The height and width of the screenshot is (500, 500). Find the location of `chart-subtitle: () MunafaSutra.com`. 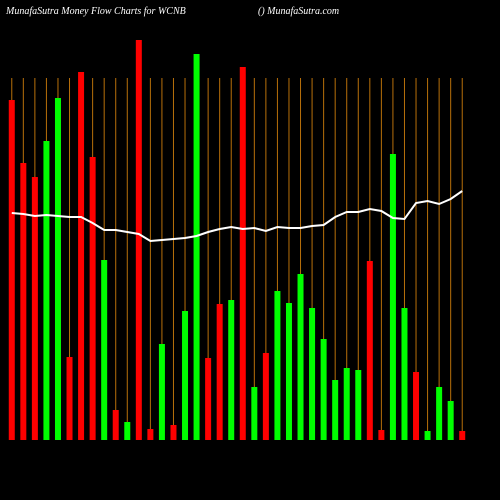

chart-subtitle: () MunafaSutra.com is located at coordinates (298, 11).